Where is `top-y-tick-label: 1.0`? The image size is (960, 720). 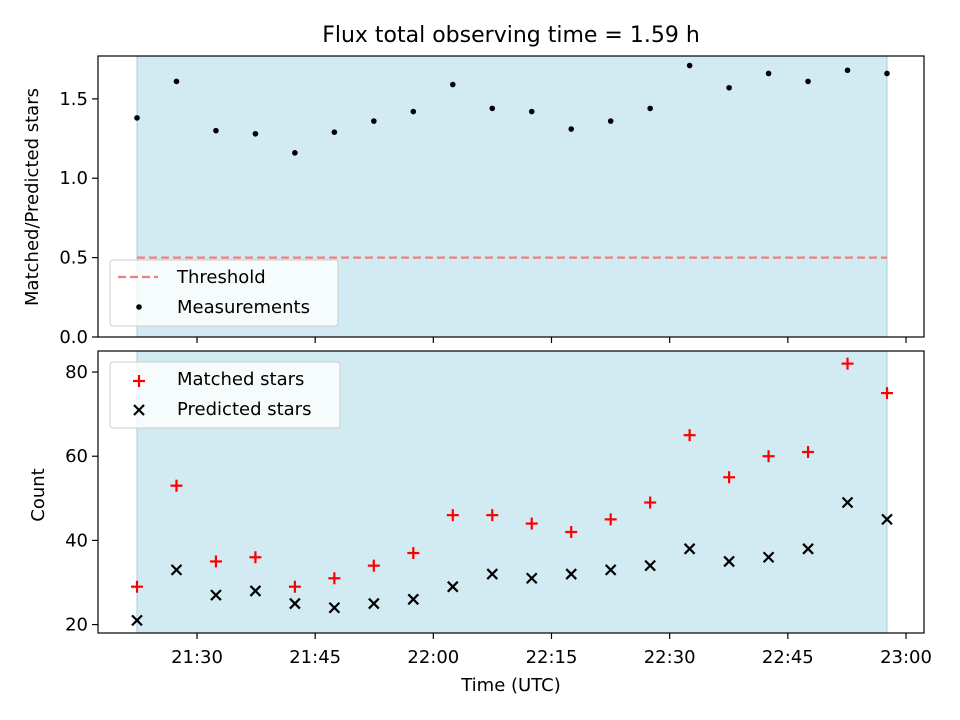 top-y-tick-label: 1.0 is located at coordinates (73, 178).